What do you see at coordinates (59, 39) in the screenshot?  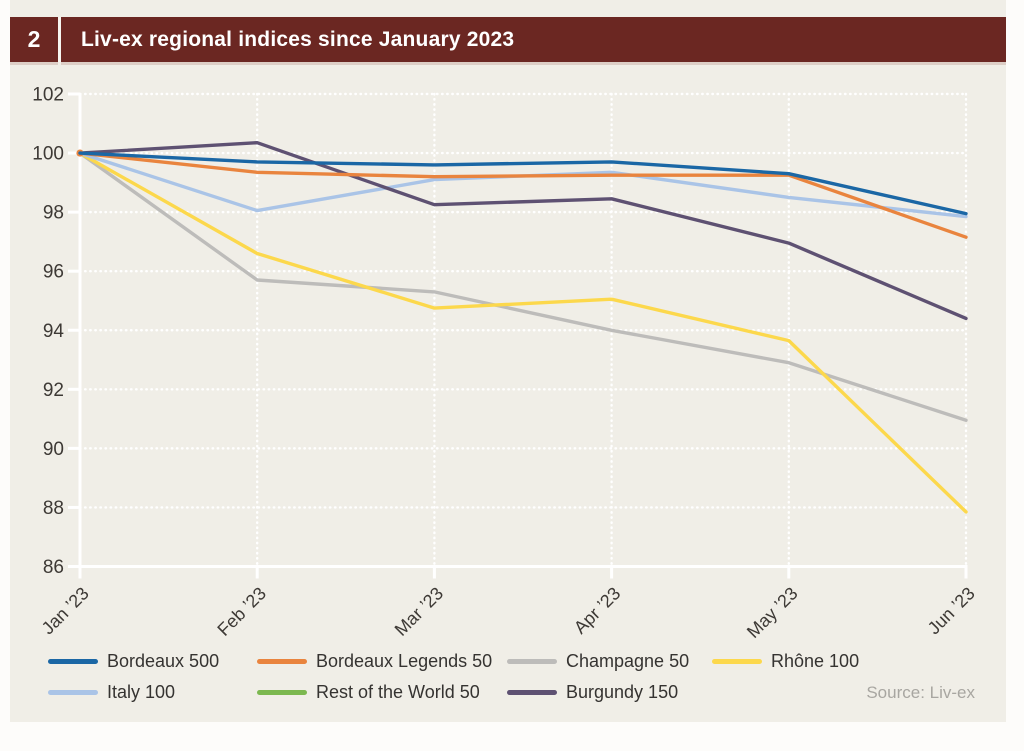 I see `header-divider` at bounding box center [59, 39].